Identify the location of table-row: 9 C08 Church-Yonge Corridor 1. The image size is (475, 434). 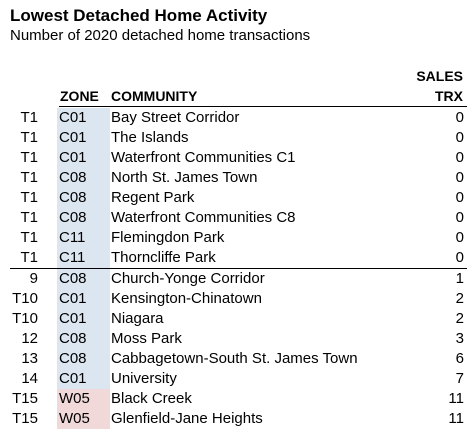
(238, 278).